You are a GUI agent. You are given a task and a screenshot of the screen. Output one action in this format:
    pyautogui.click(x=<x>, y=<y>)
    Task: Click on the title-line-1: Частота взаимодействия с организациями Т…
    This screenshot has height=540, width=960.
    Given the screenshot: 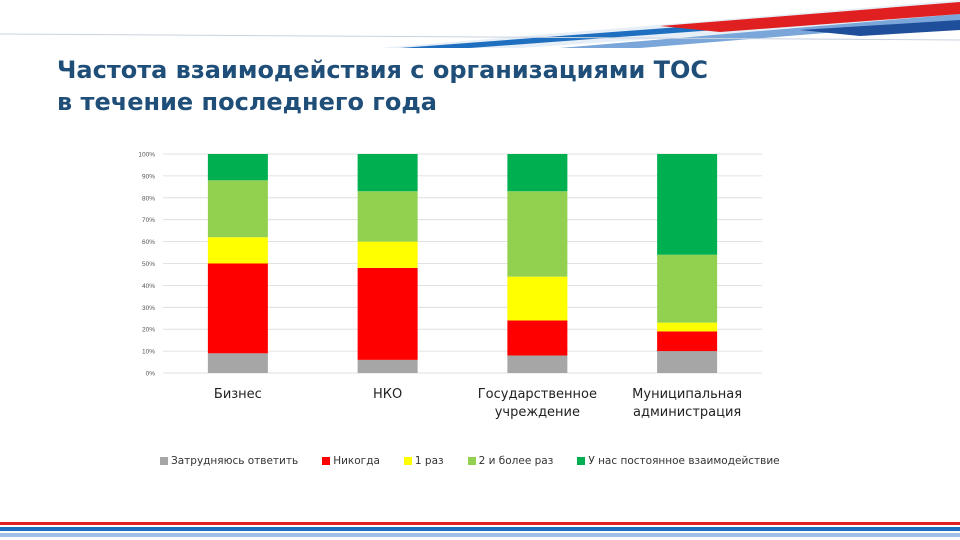 What is the action you would take?
    pyautogui.click(x=383, y=70)
    